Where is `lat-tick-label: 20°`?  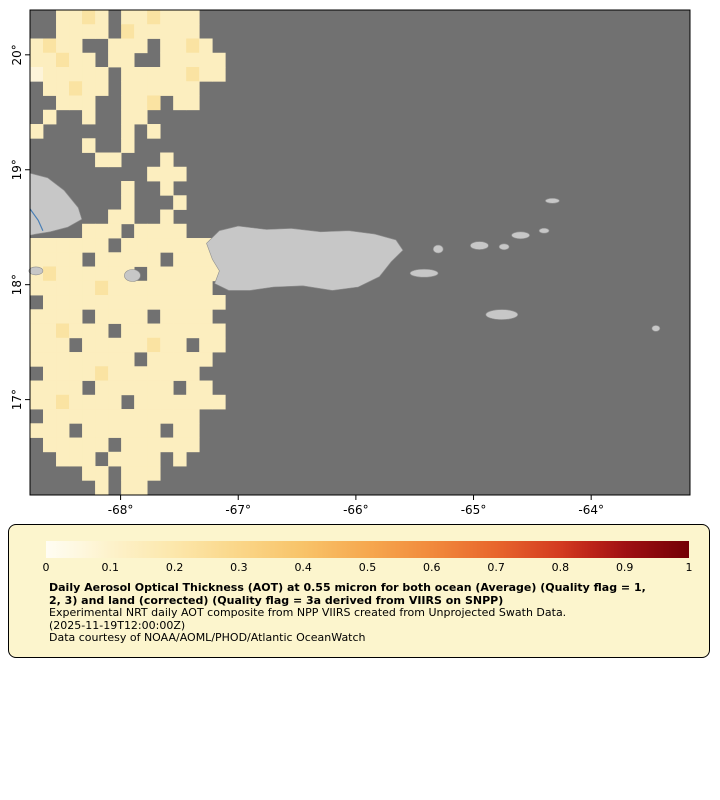
lat-tick-label: 20° is located at coordinates (17, 54).